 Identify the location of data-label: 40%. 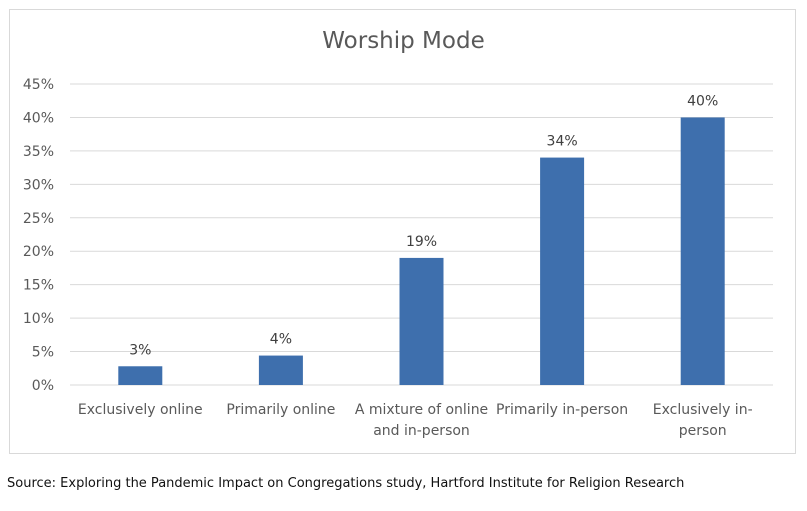
(702, 101).